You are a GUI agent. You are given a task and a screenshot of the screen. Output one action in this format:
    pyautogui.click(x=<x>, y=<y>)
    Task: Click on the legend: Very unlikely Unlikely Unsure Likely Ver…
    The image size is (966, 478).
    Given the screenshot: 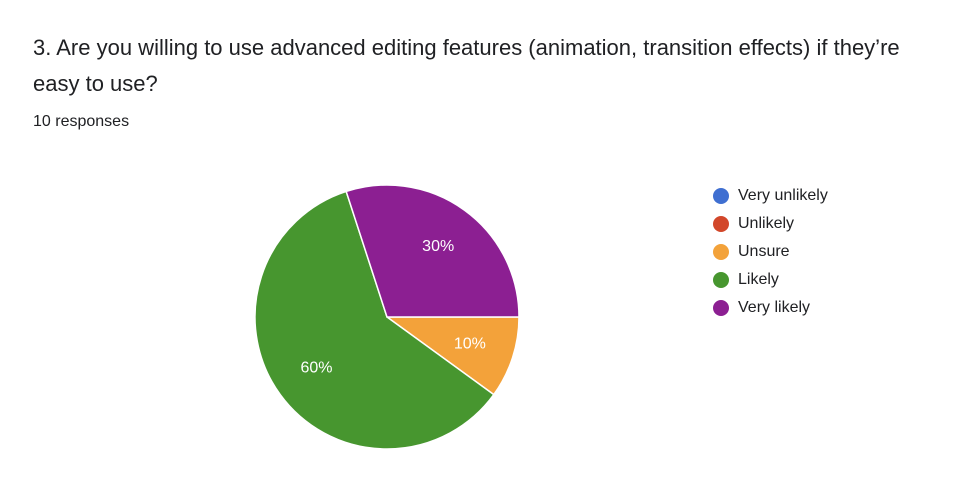 What is the action you would take?
    pyautogui.click(x=770, y=252)
    